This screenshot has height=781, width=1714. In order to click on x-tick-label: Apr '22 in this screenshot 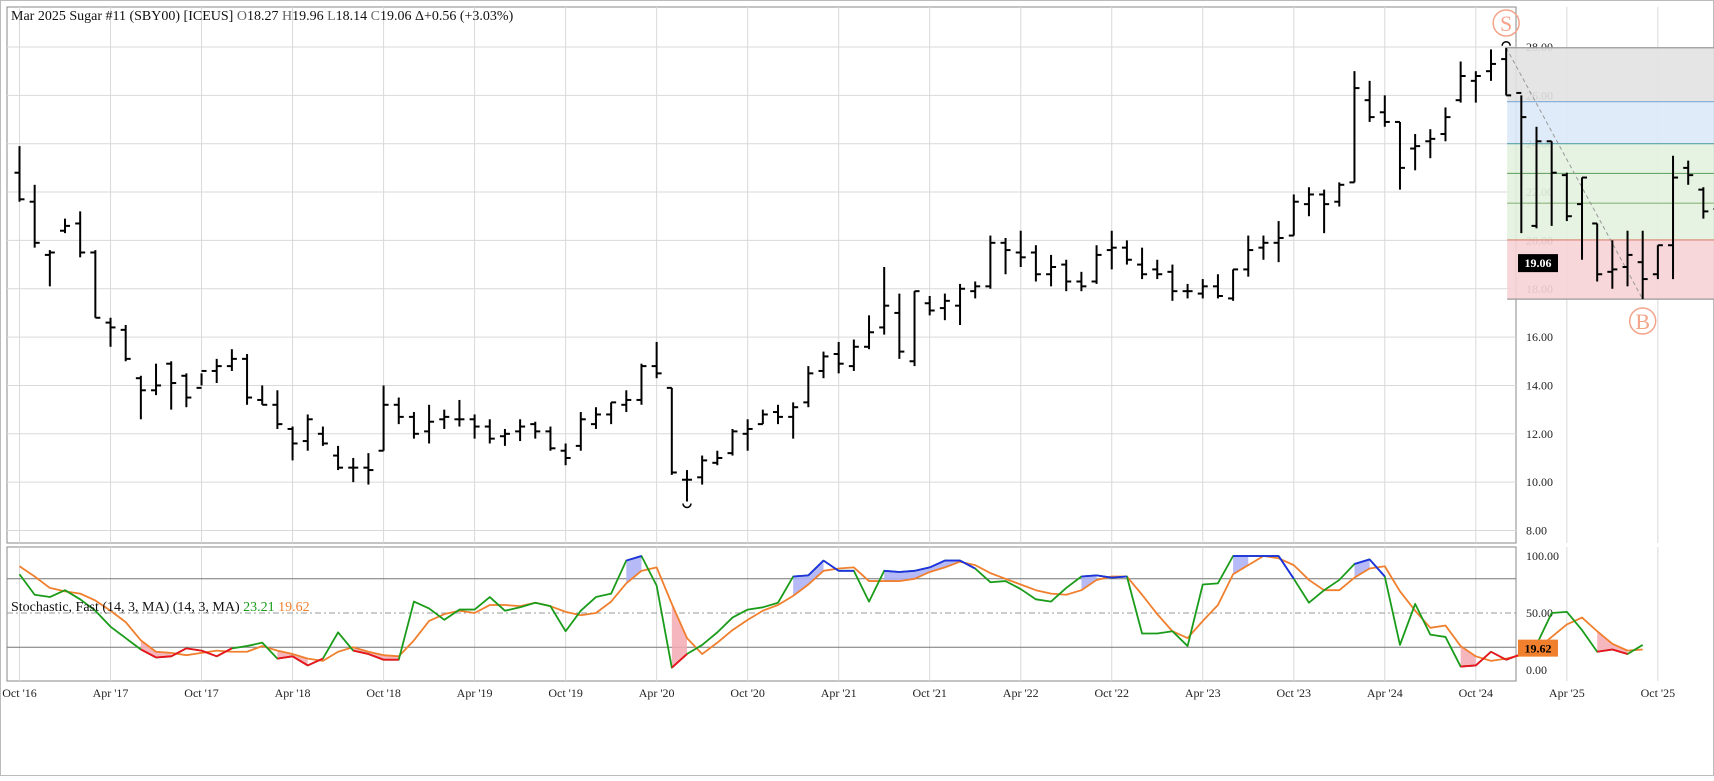, I will do `click(1021, 693)`.